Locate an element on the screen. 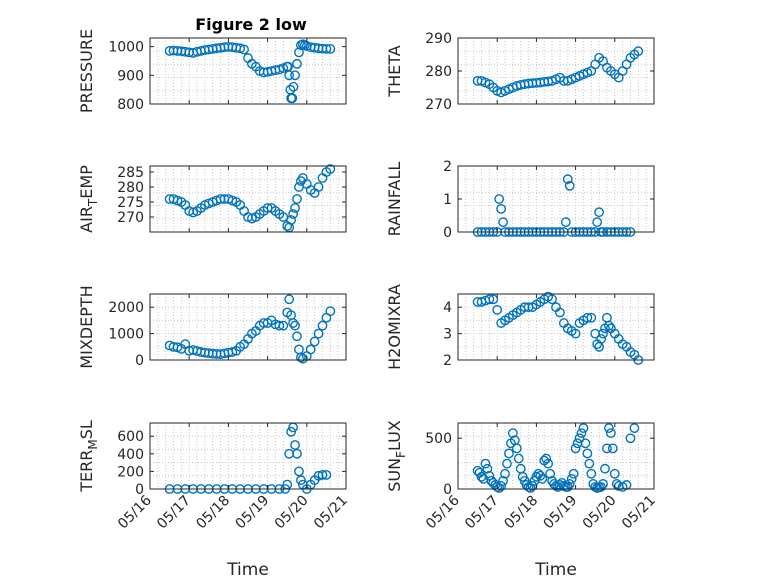 The height and width of the screenshot is (583, 778). y-tick-label: 800 is located at coordinates (130, 105).